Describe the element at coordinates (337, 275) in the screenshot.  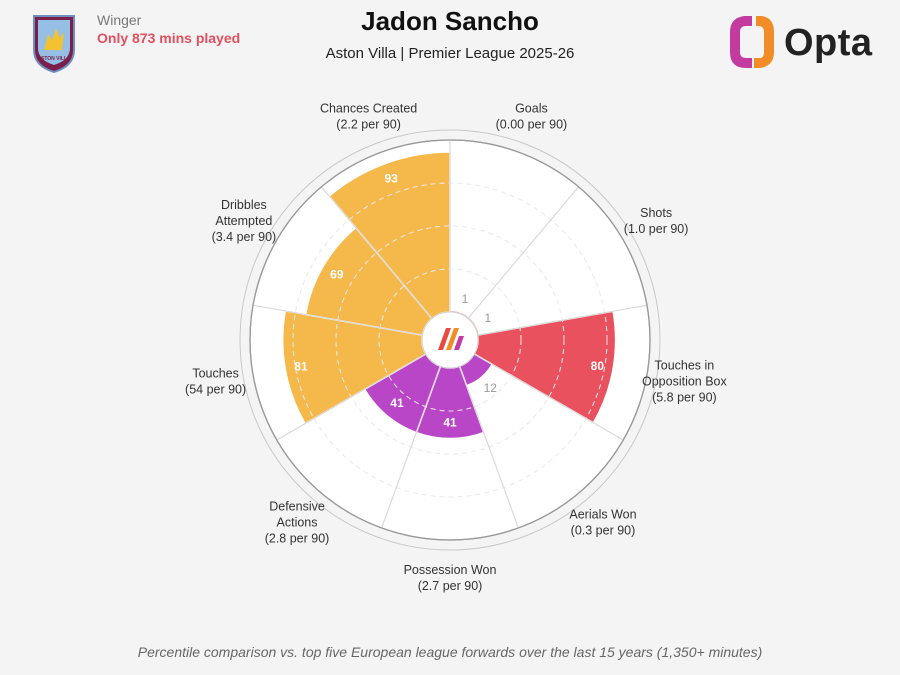
I see `value-label: 69` at that location.